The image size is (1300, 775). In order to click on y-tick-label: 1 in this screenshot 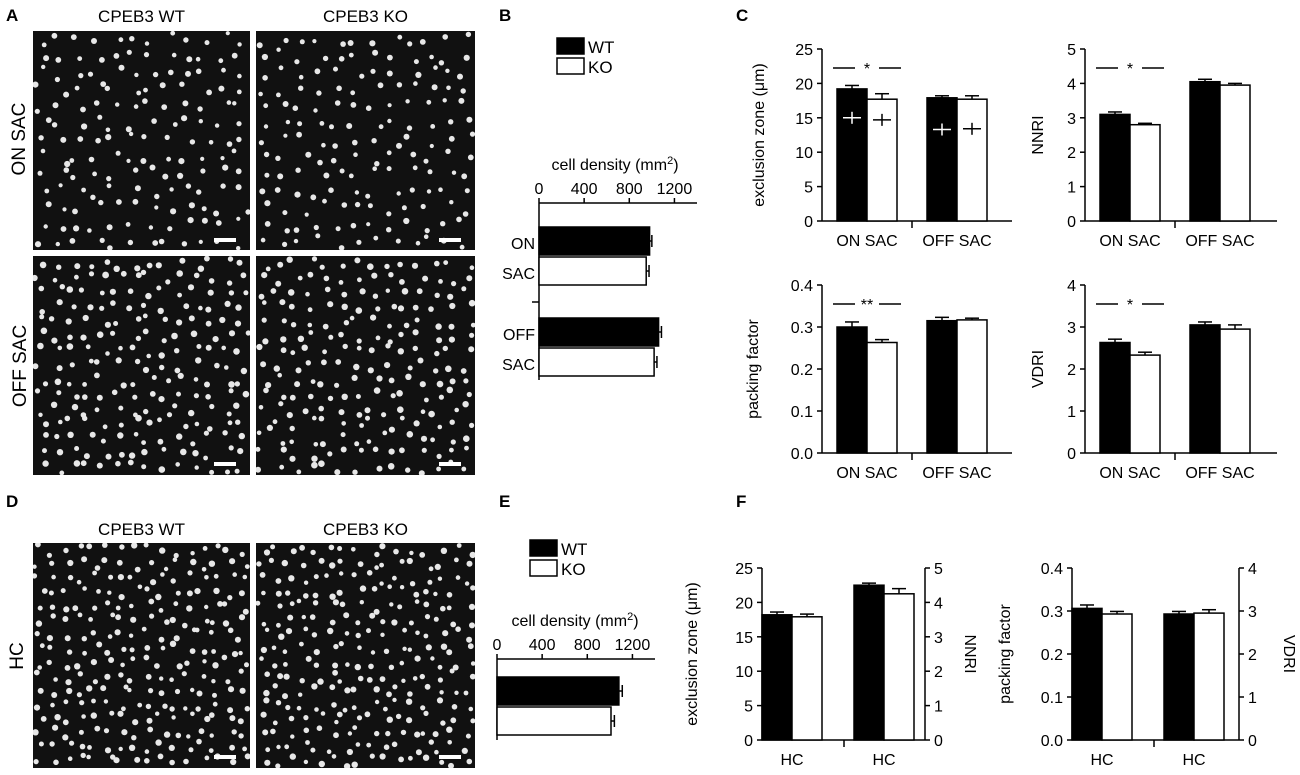, I will do `click(1071, 188)`.